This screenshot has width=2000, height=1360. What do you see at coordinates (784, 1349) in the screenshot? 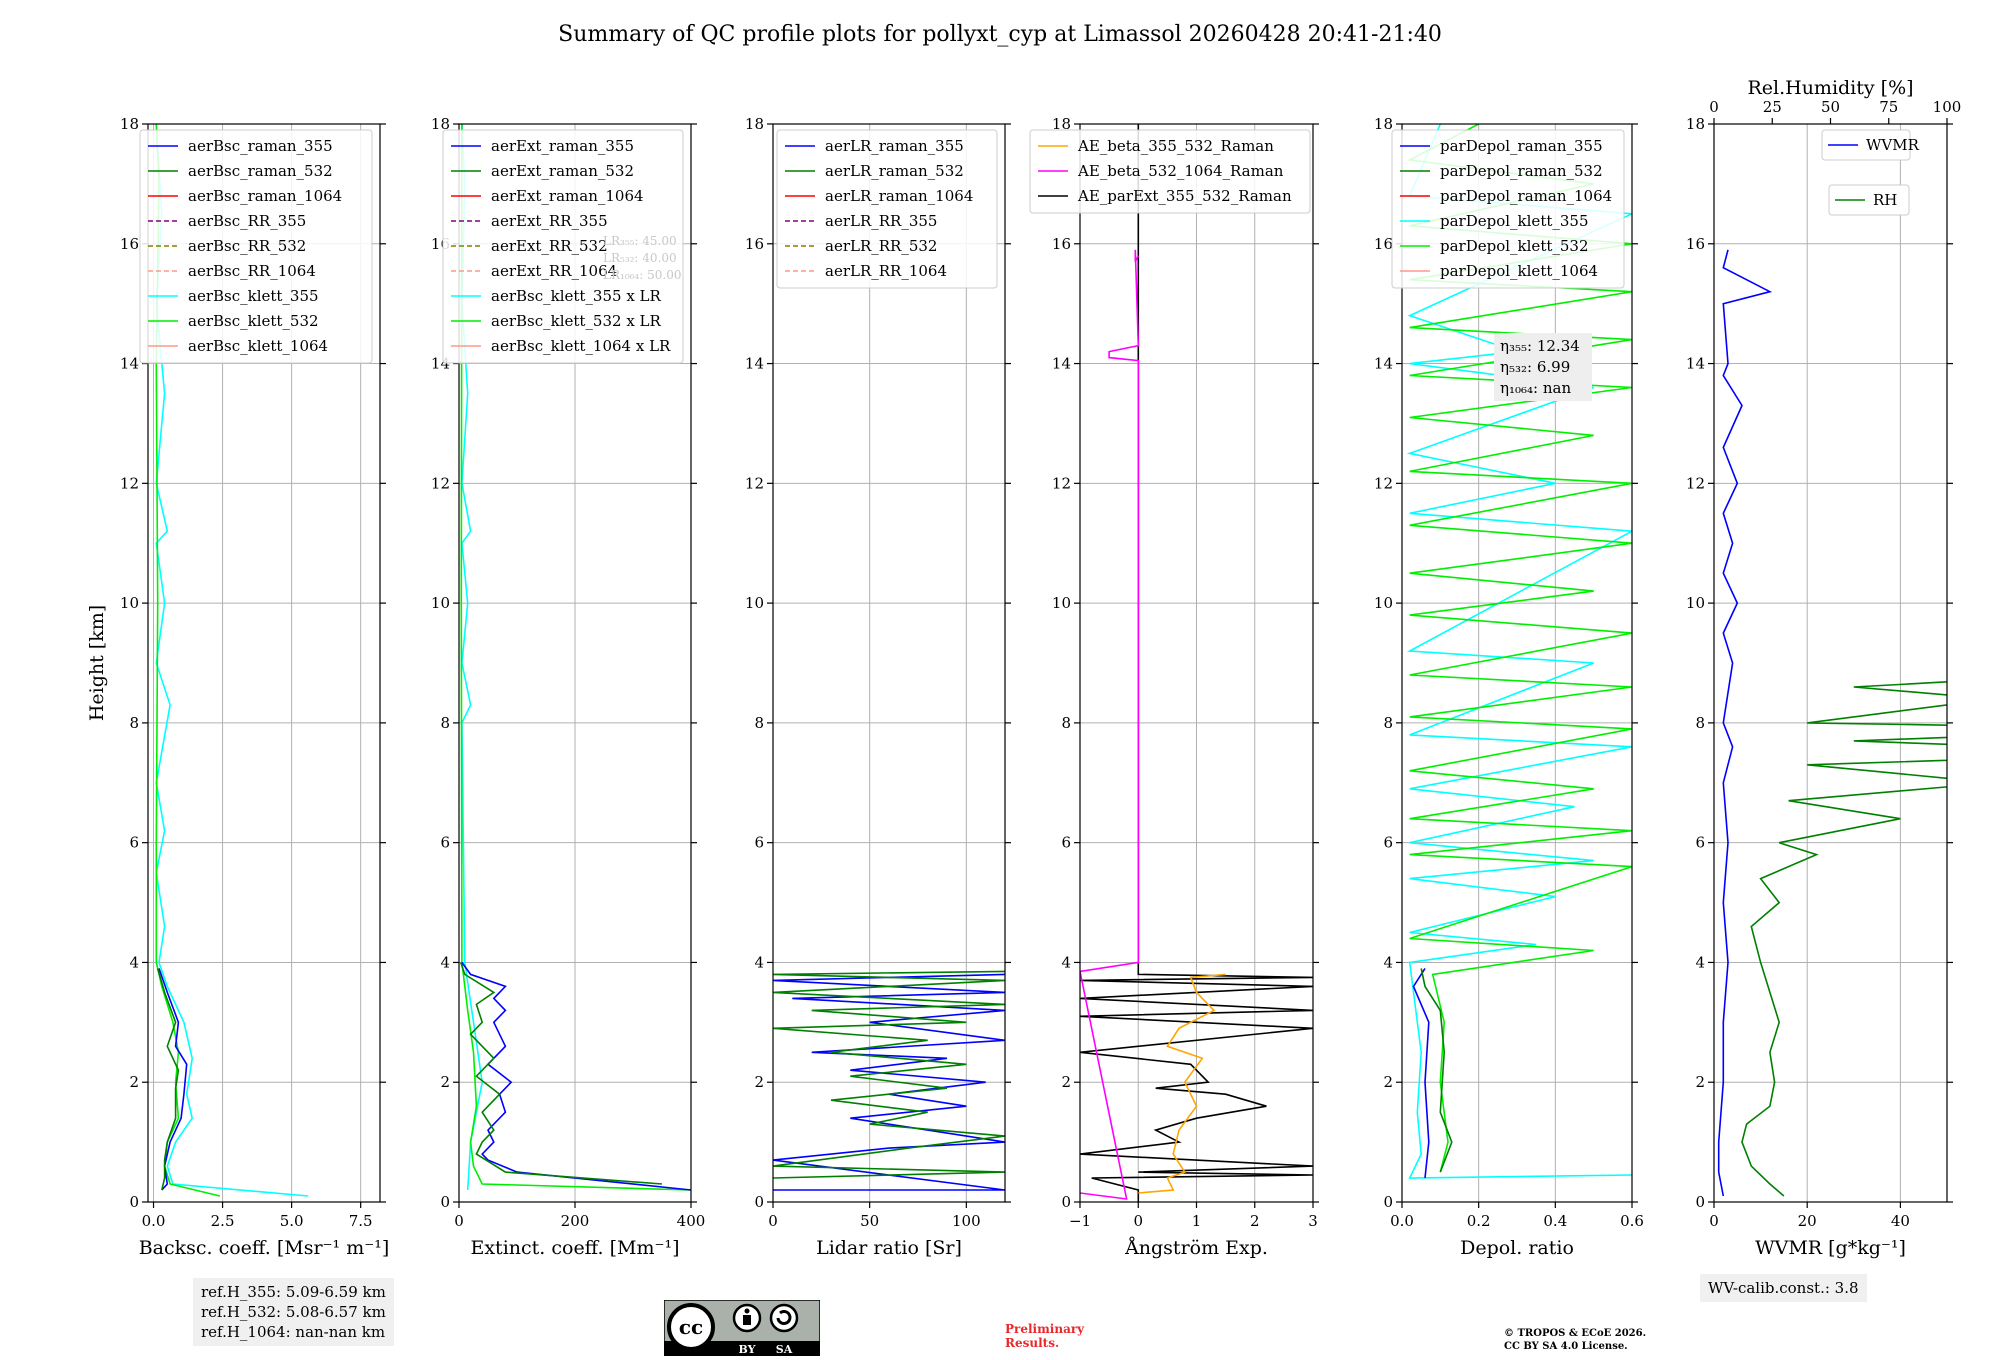
I see `sa-label: SA` at bounding box center [784, 1349].